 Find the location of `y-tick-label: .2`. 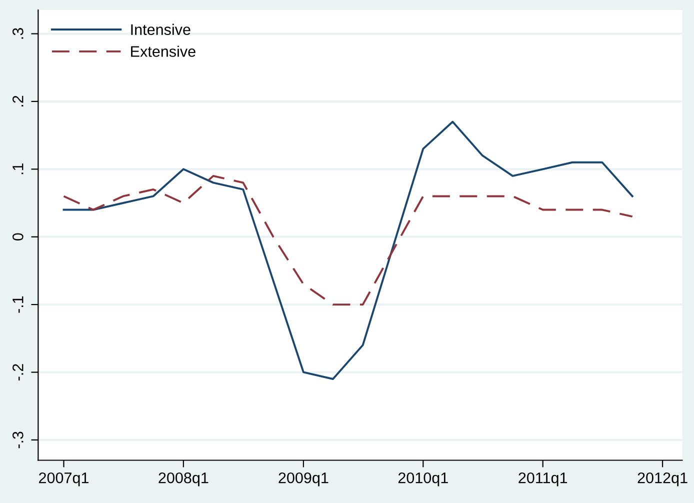

y-tick-label: .2 is located at coordinates (18, 101).